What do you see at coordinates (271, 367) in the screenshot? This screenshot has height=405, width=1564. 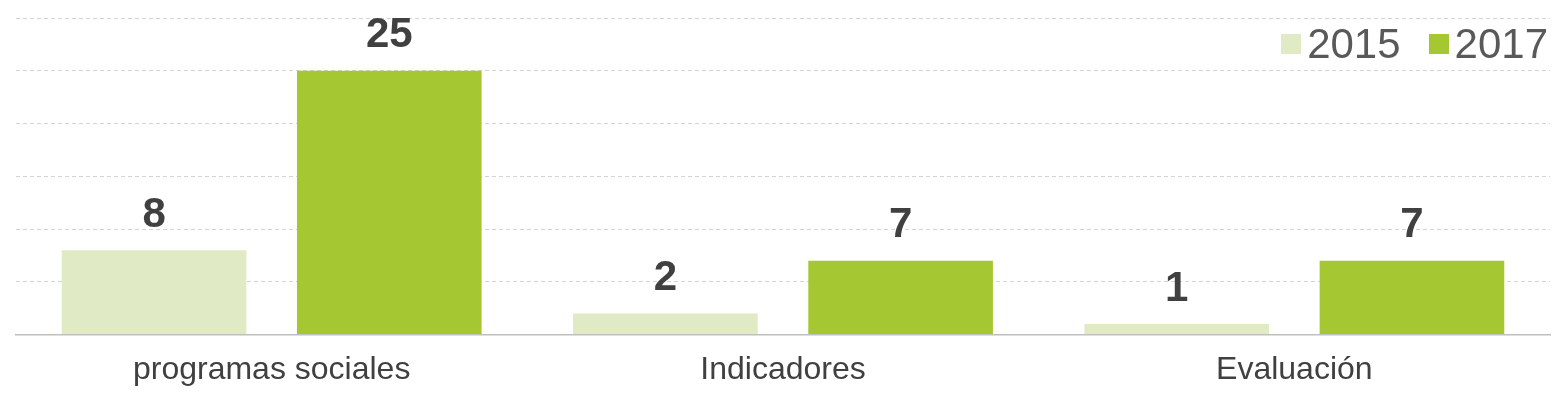 I see `x-tick-label: programas sociales` at bounding box center [271, 367].